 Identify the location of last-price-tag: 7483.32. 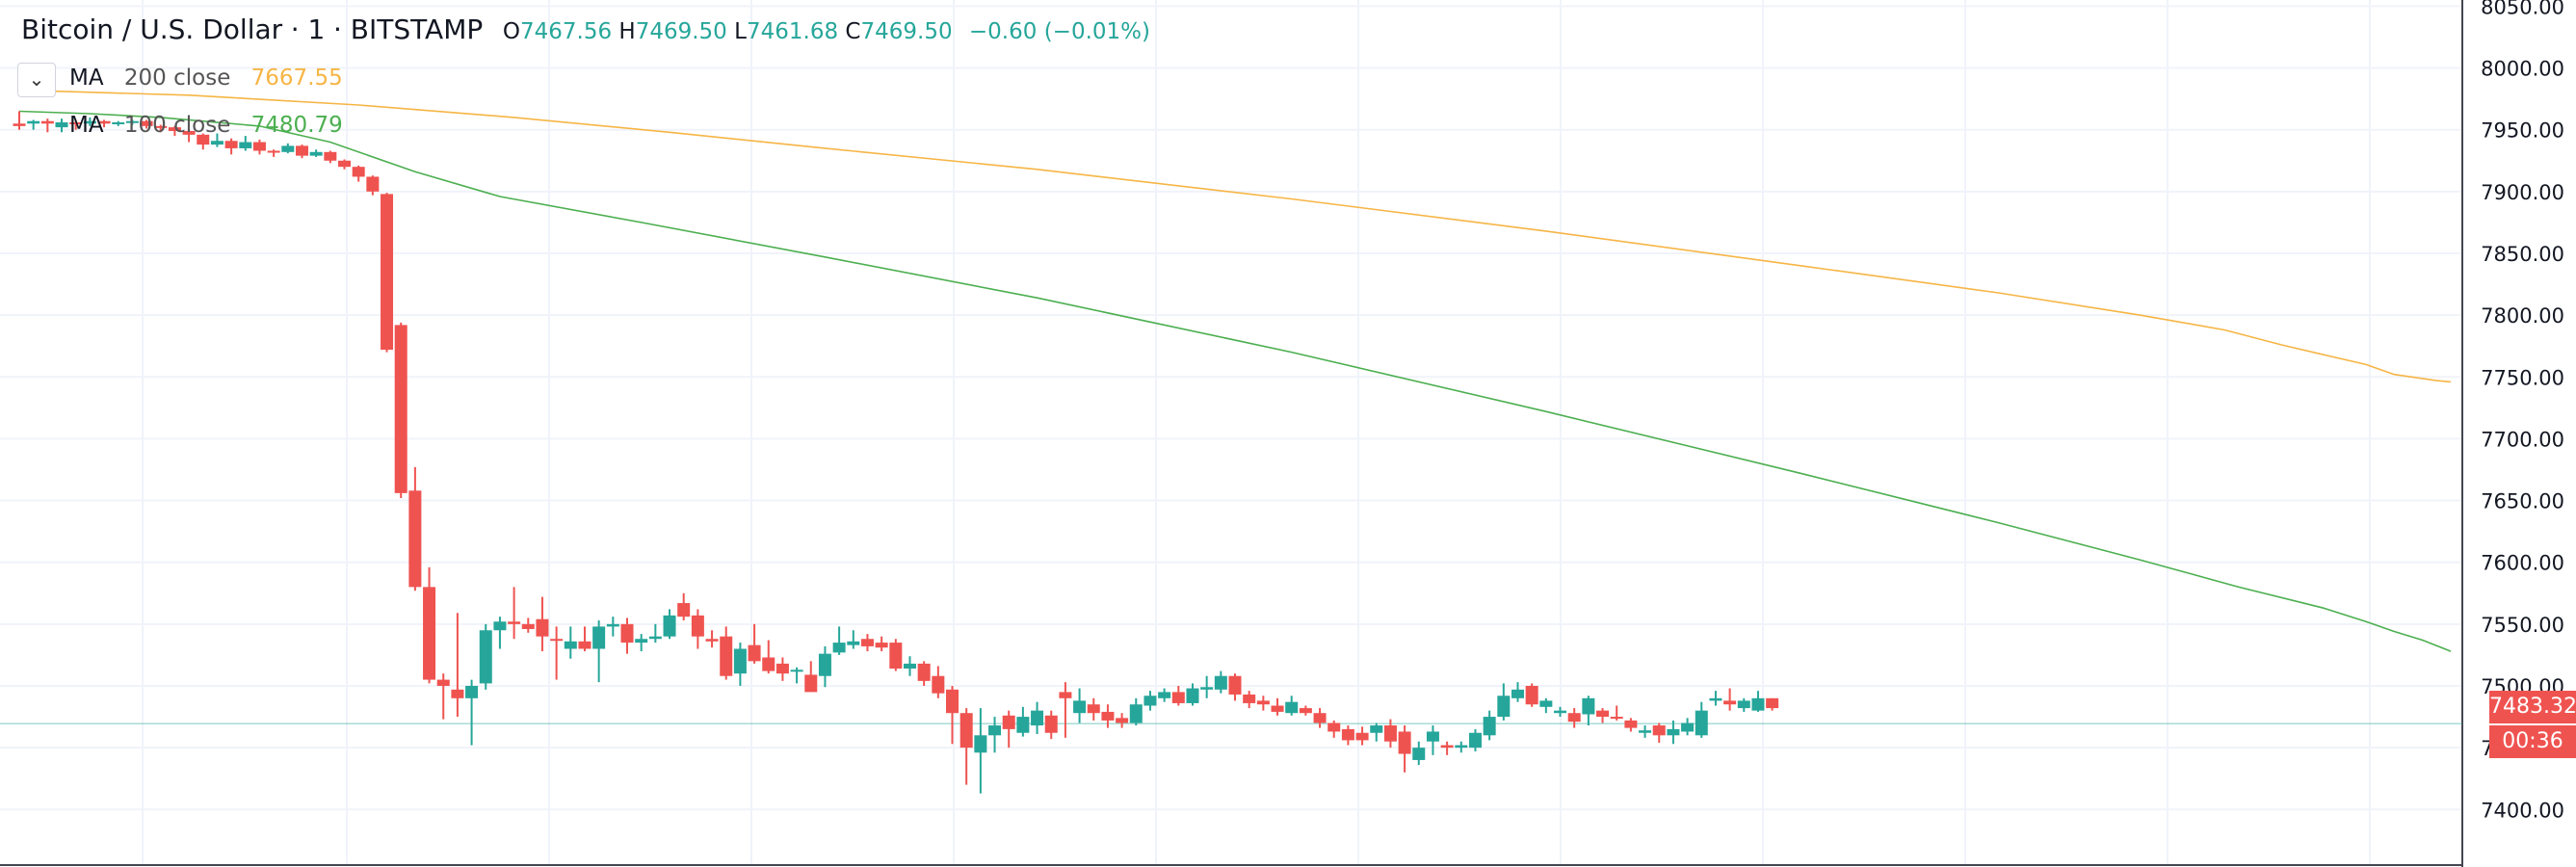
(2533, 707).